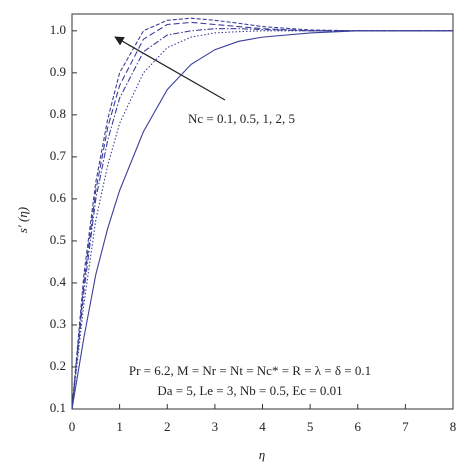  What do you see at coordinates (170, 68) in the screenshot?
I see `arrow` at bounding box center [170, 68].